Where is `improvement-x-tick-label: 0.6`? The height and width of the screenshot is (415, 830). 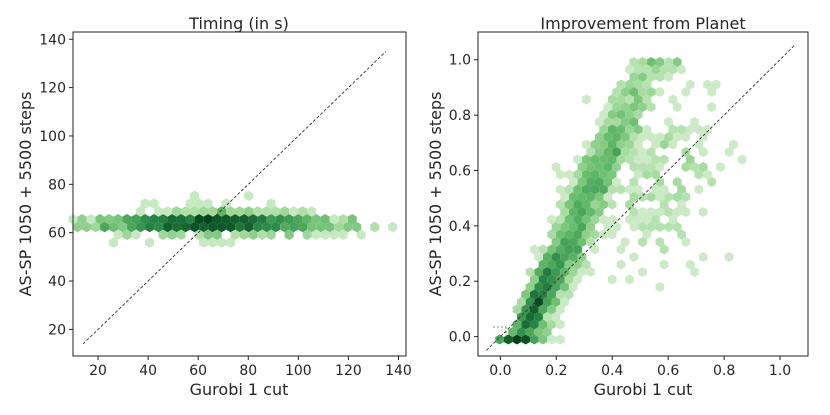 improvement-x-tick-label: 0.6 is located at coordinates (668, 371).